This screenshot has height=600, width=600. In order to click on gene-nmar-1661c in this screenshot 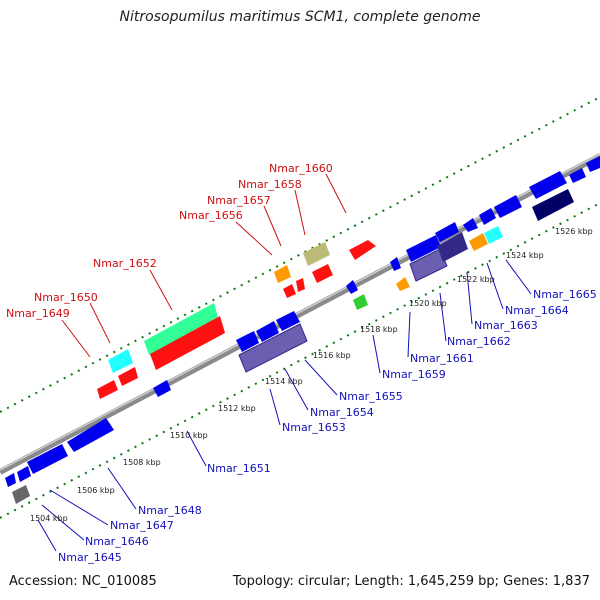, I will do `click(423, 248)`.